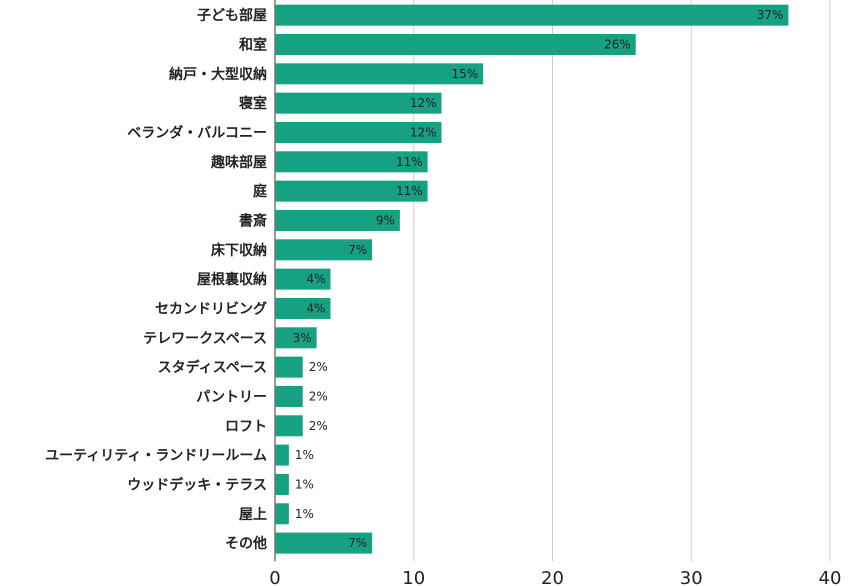 This screenshot has height=586, width=850. Describe the element at coordinates (302, 338) in the screenshot. I see `value-label: 3%` at that location.